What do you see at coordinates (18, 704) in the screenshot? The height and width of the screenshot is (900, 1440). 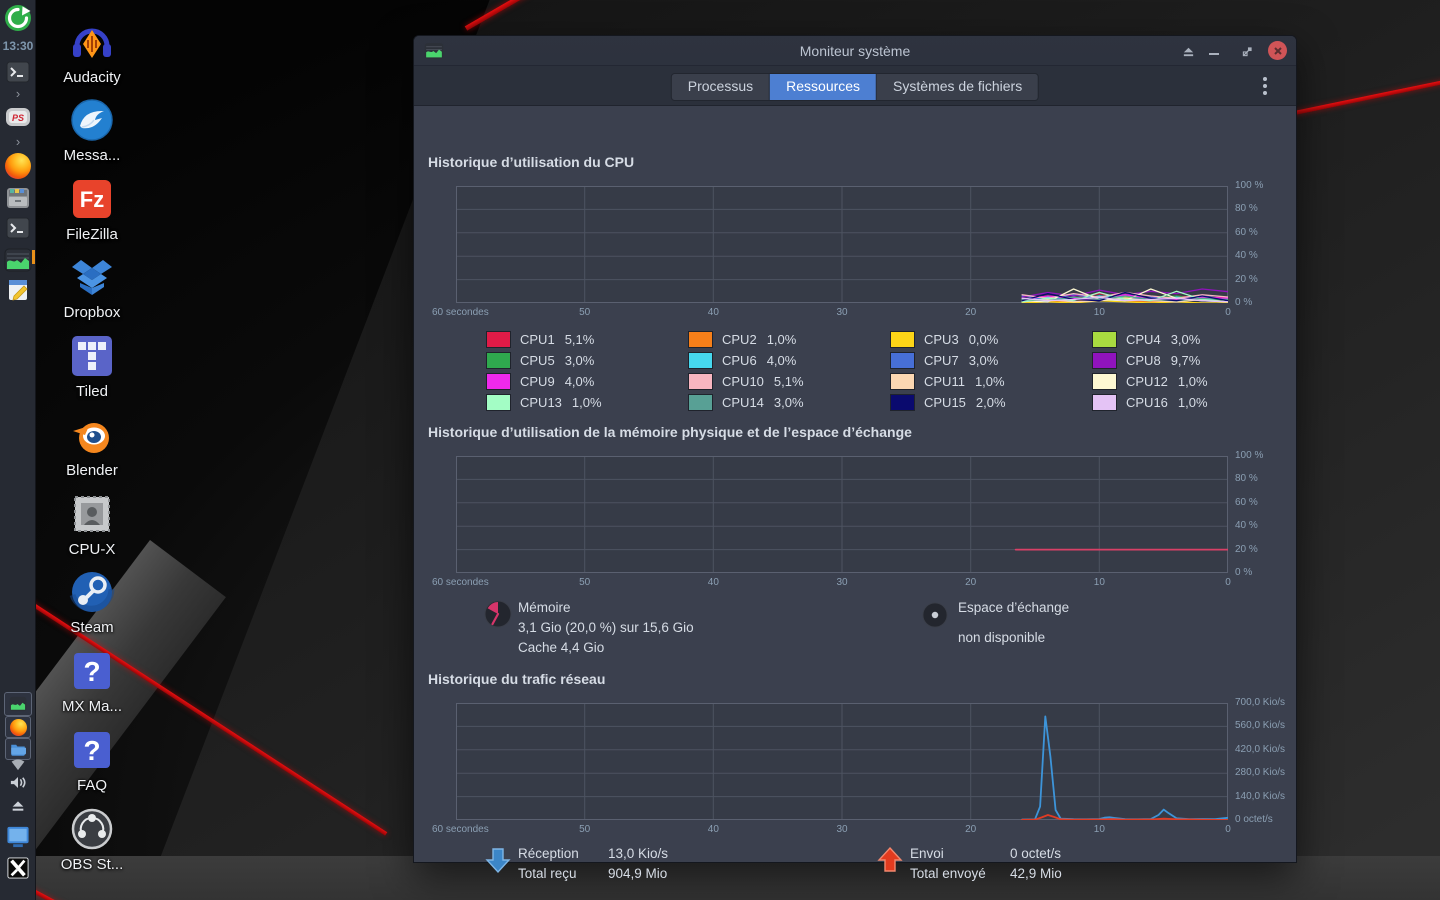 I see `window-button-system-monitor` at bounding box center [18, 704].